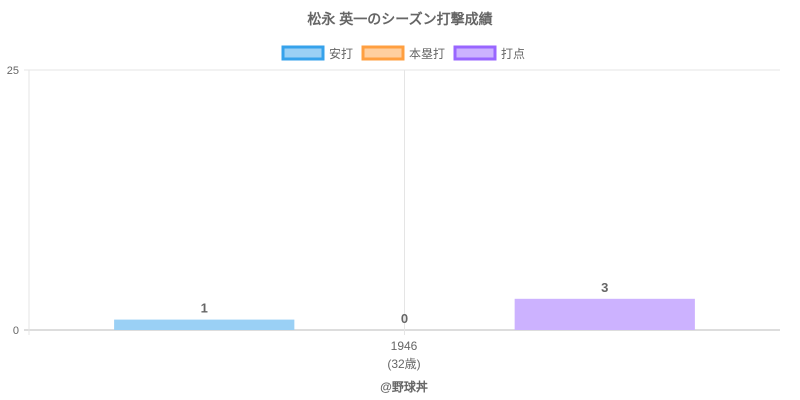 Image resolution: width=800 pixels, height=400 pixels. I want to click on legend: 安打 本塁打 打点, so click(403, 53).